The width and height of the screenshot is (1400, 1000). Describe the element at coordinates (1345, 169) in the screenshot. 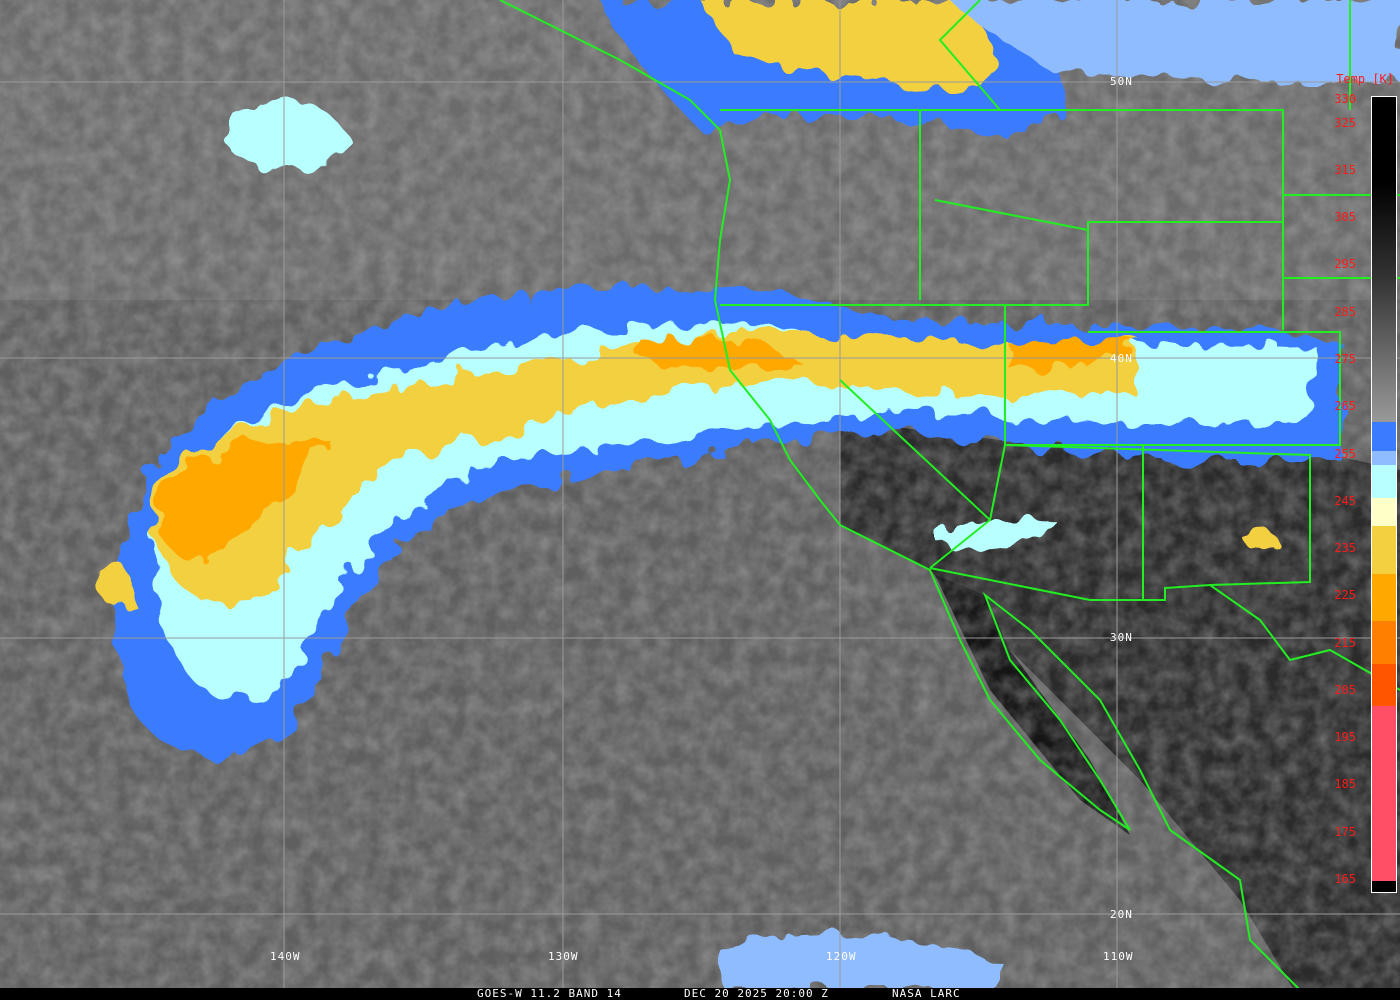

I see `colorbar-tick-label: 315` at that location.